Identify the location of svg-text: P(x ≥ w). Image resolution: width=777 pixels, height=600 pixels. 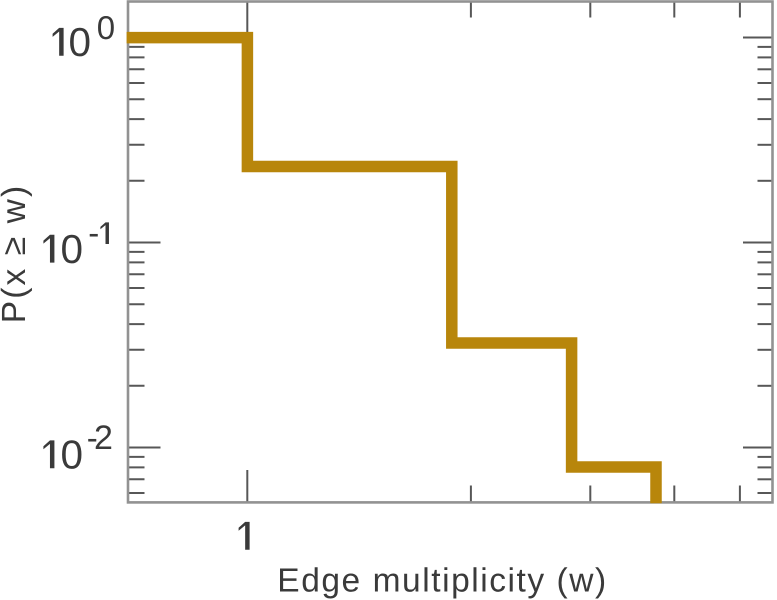
(16, 253).